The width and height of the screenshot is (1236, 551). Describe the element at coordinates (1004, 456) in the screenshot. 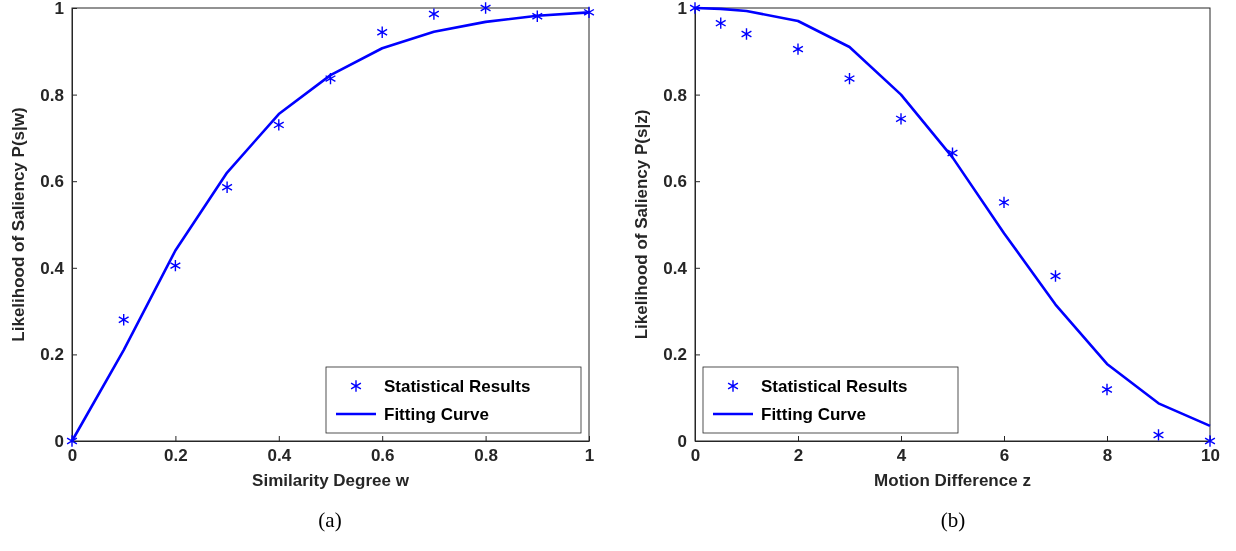

I see `x-tick-label: 6` at that location.